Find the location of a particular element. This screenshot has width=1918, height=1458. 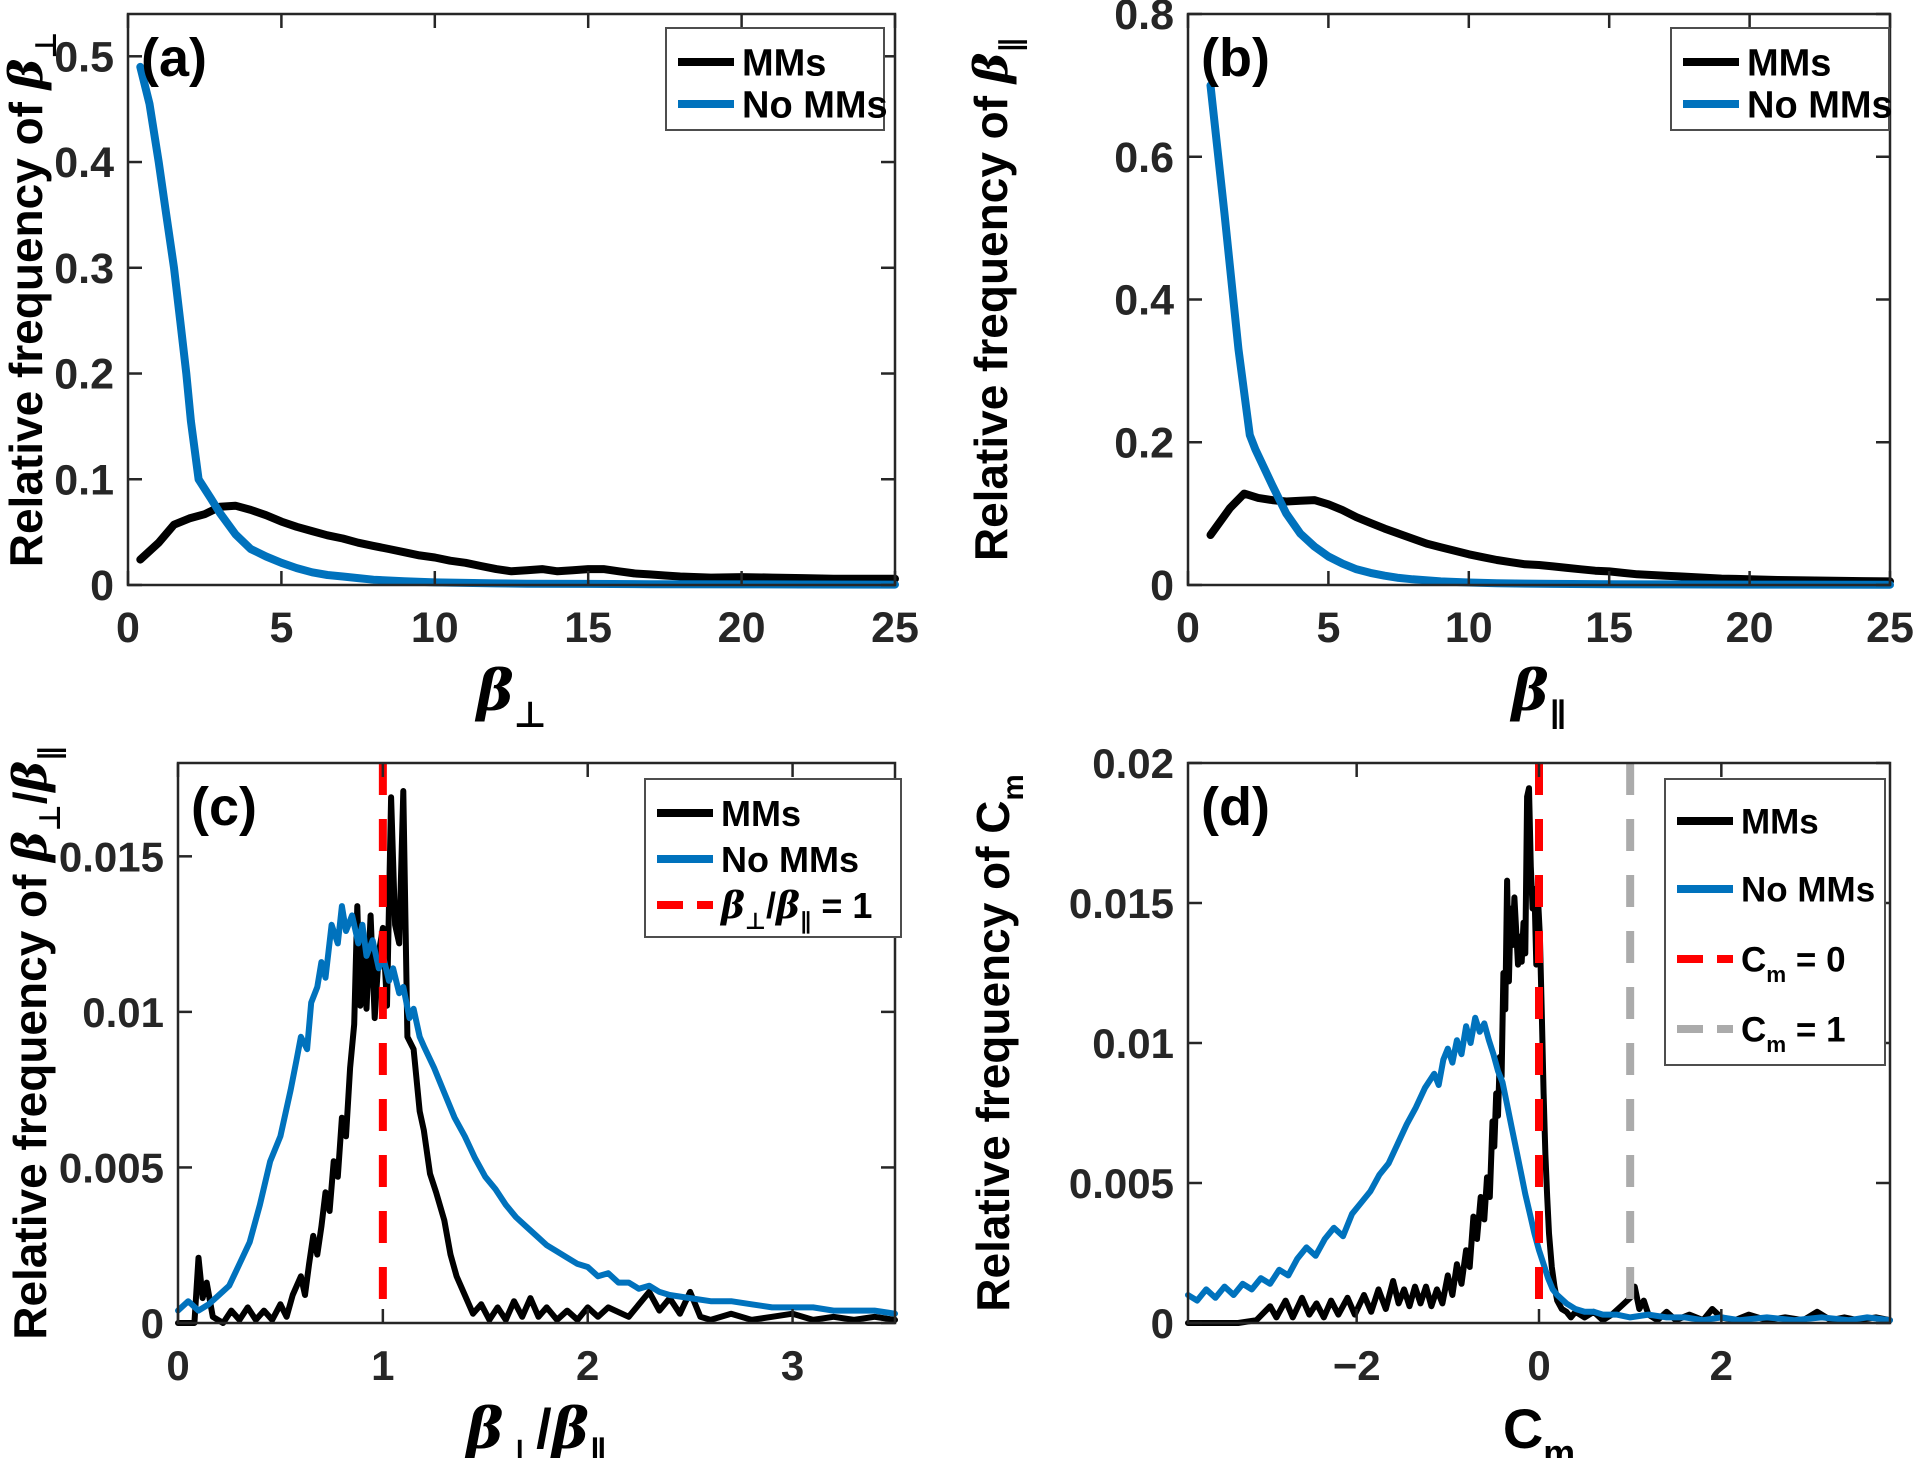

y-tick-label: 0.5 is located at coordinates (84, 57).